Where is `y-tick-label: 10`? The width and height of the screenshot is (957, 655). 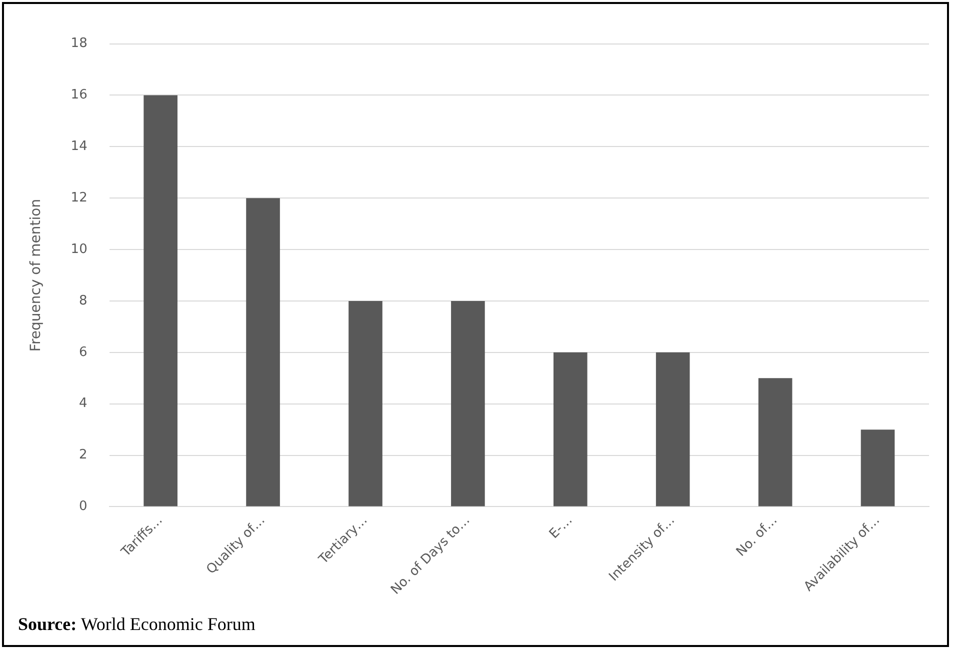
y-tick-label: 10 is located at coordinates (79, 249).